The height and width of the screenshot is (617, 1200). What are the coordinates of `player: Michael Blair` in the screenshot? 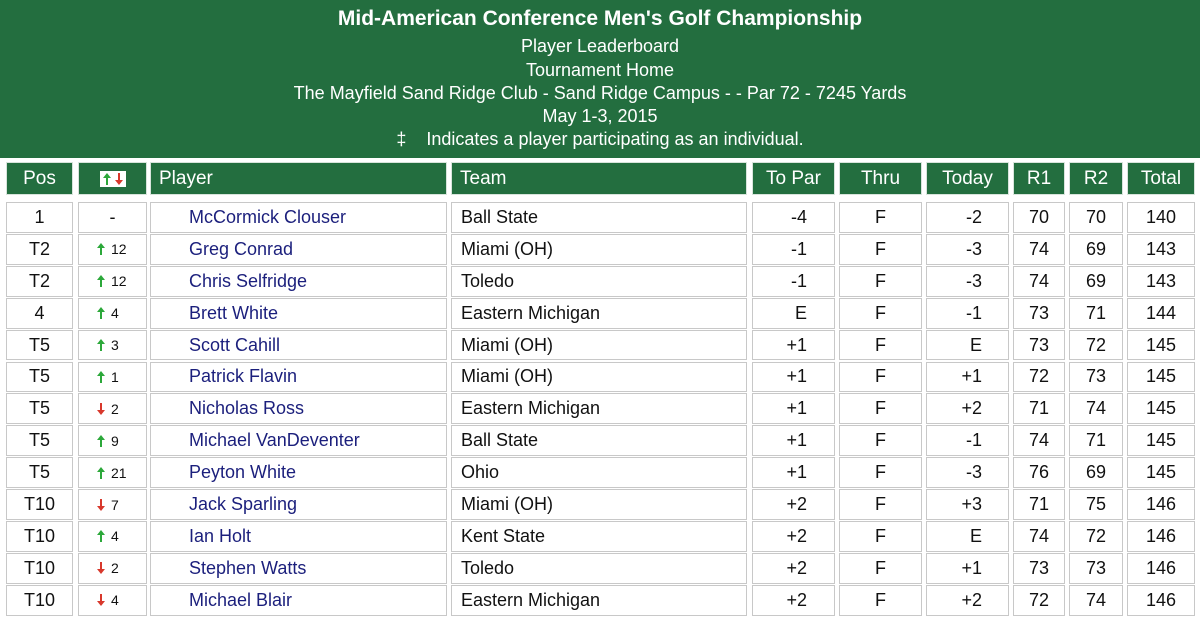 It's located at (298, 600).